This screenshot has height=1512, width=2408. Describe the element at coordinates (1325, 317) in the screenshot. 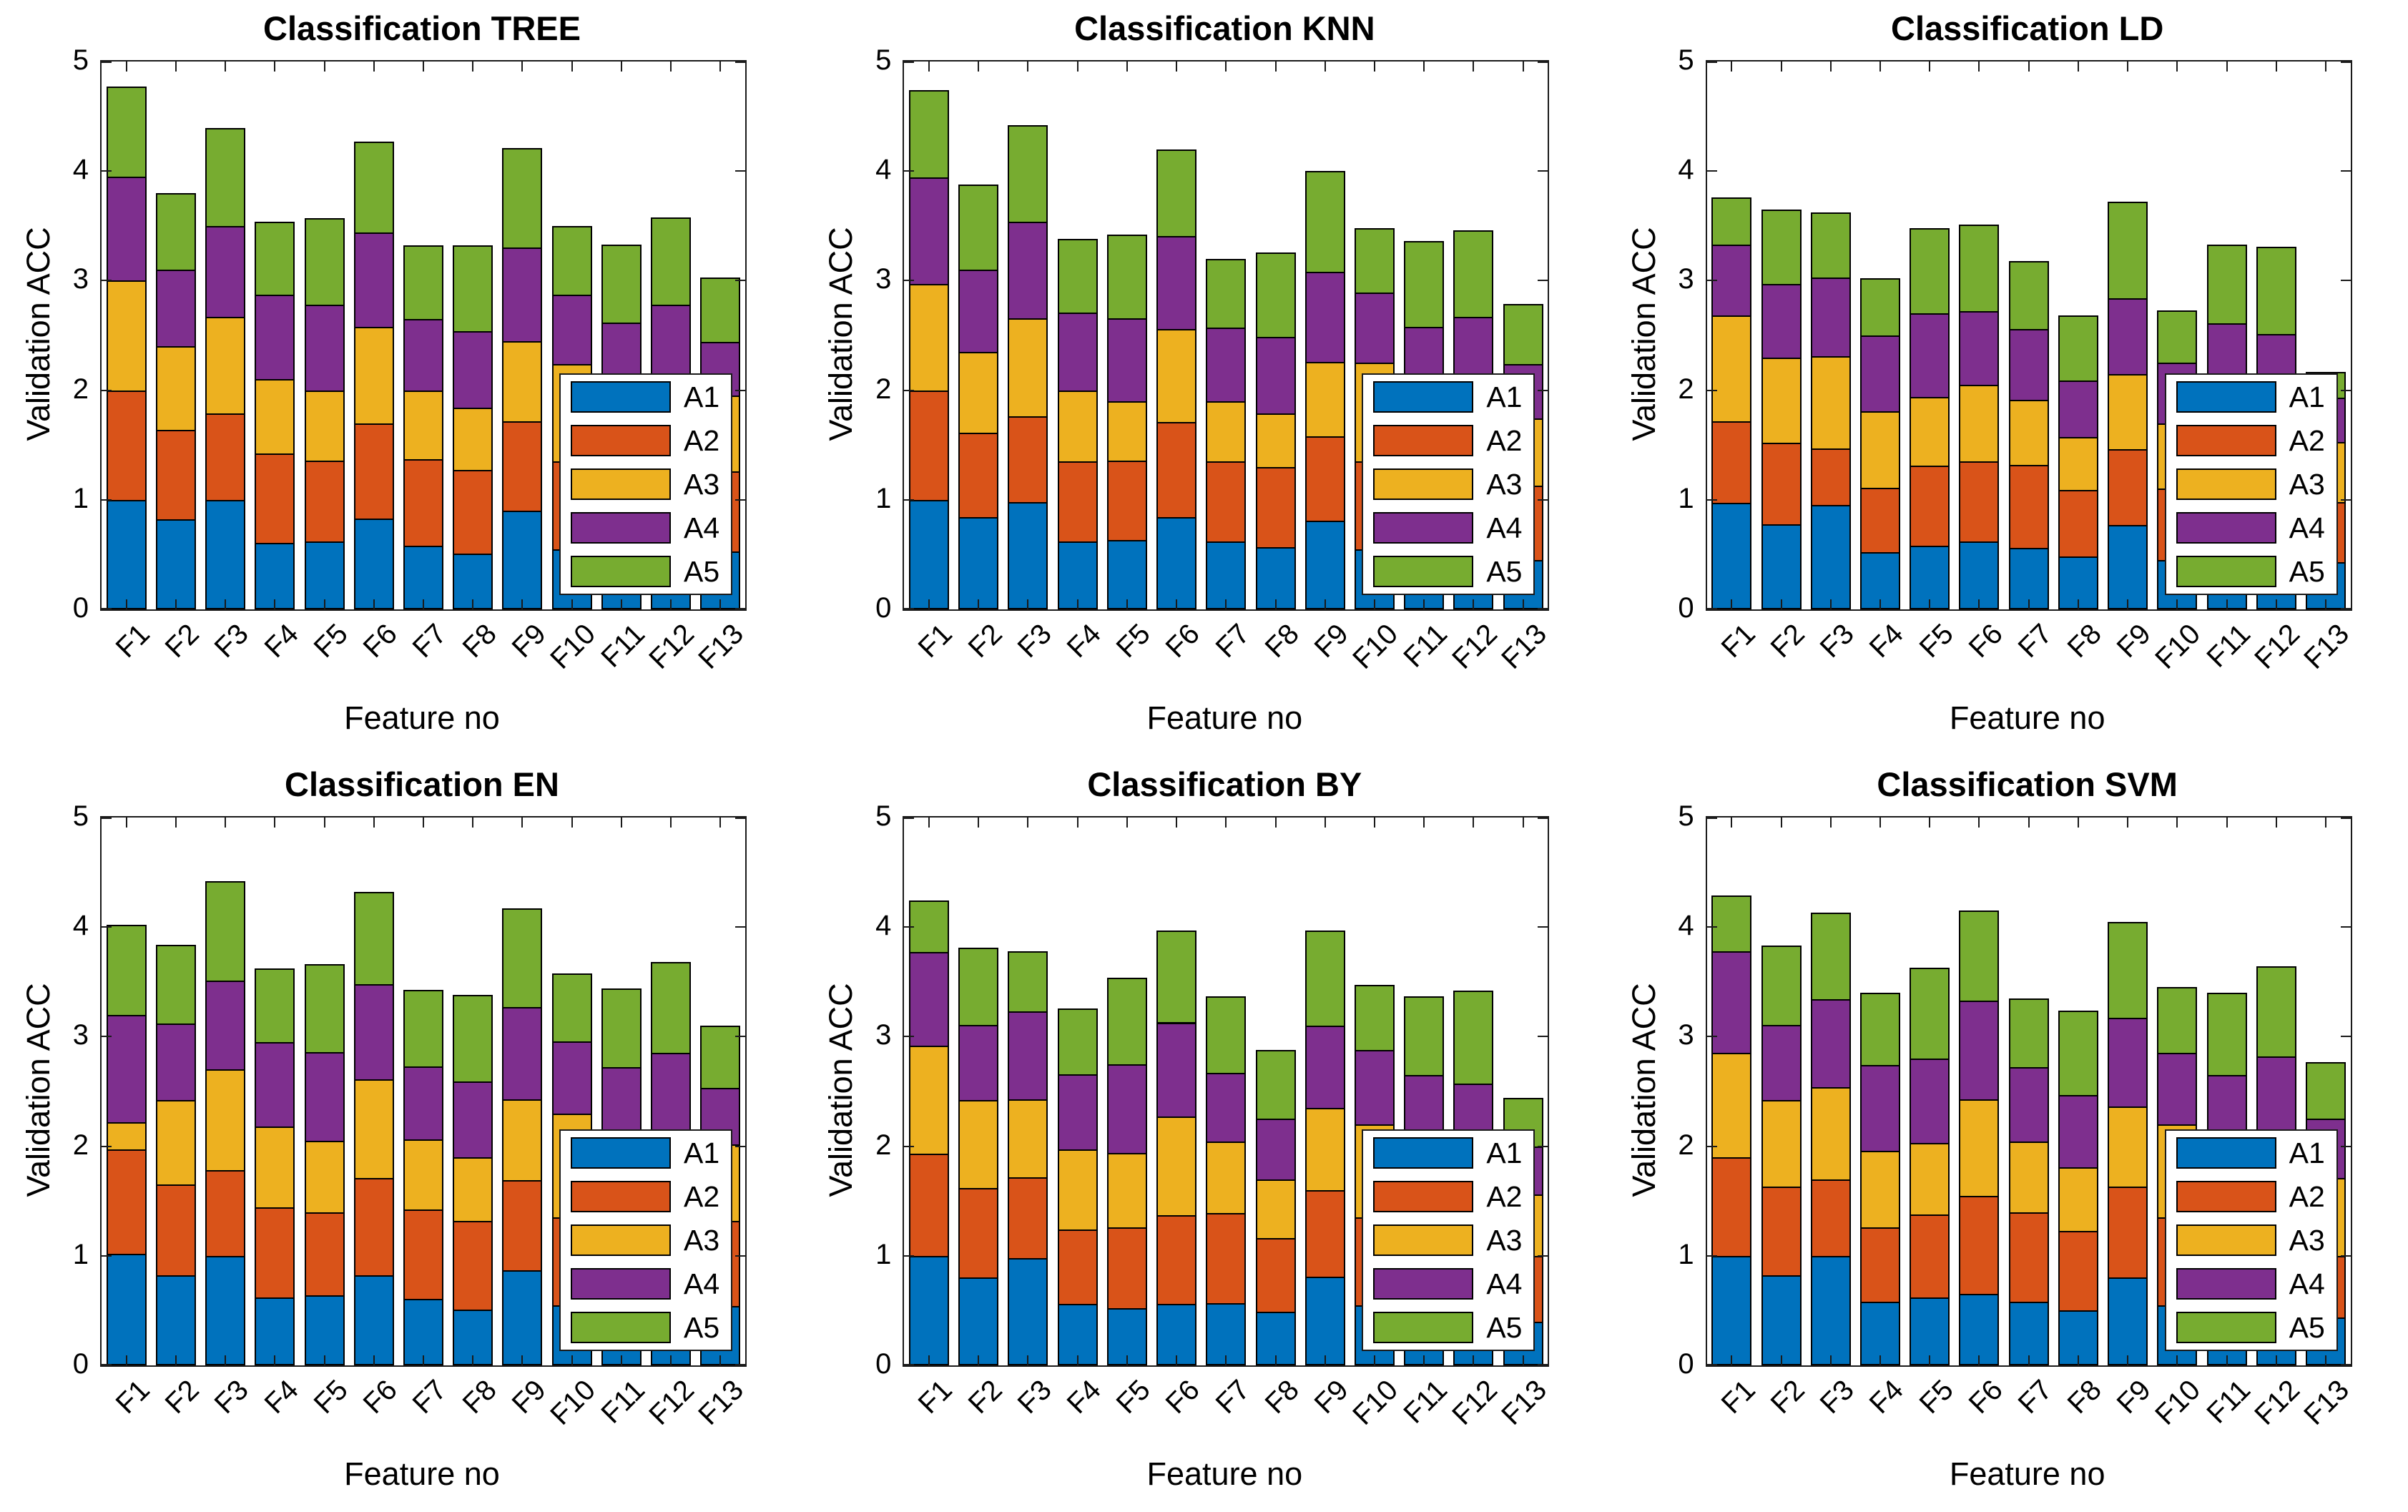

I see `bar-segment-a4-f9` at that location.